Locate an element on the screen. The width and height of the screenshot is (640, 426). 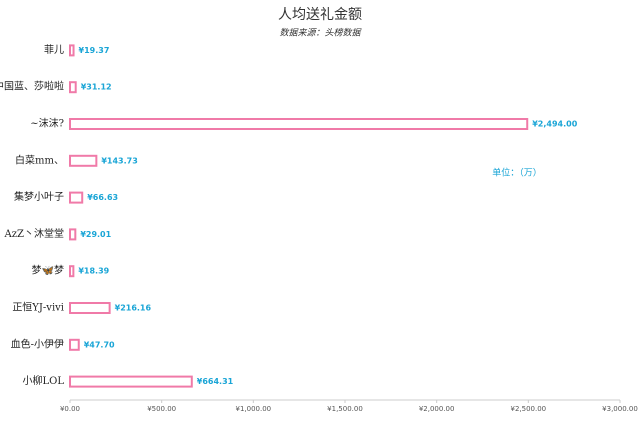
chart-subtitle: 数据来源：头榜数据 is located at coordinates (320, 33).